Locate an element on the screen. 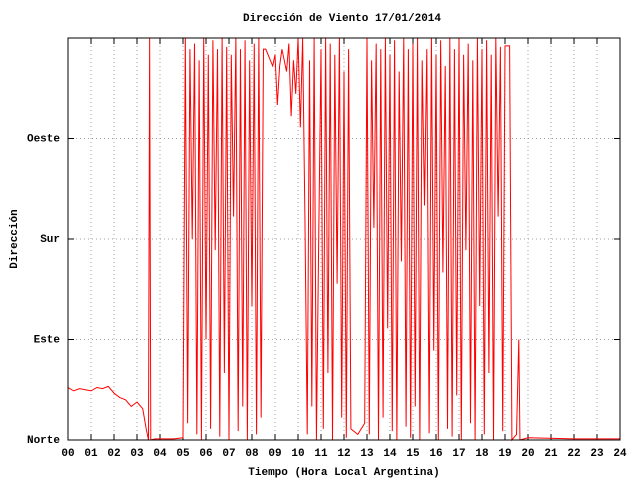 Image resolution: width=640 pixels, height=480 pixels. x-tick-label: 20 is located at coordinates (527, 454).